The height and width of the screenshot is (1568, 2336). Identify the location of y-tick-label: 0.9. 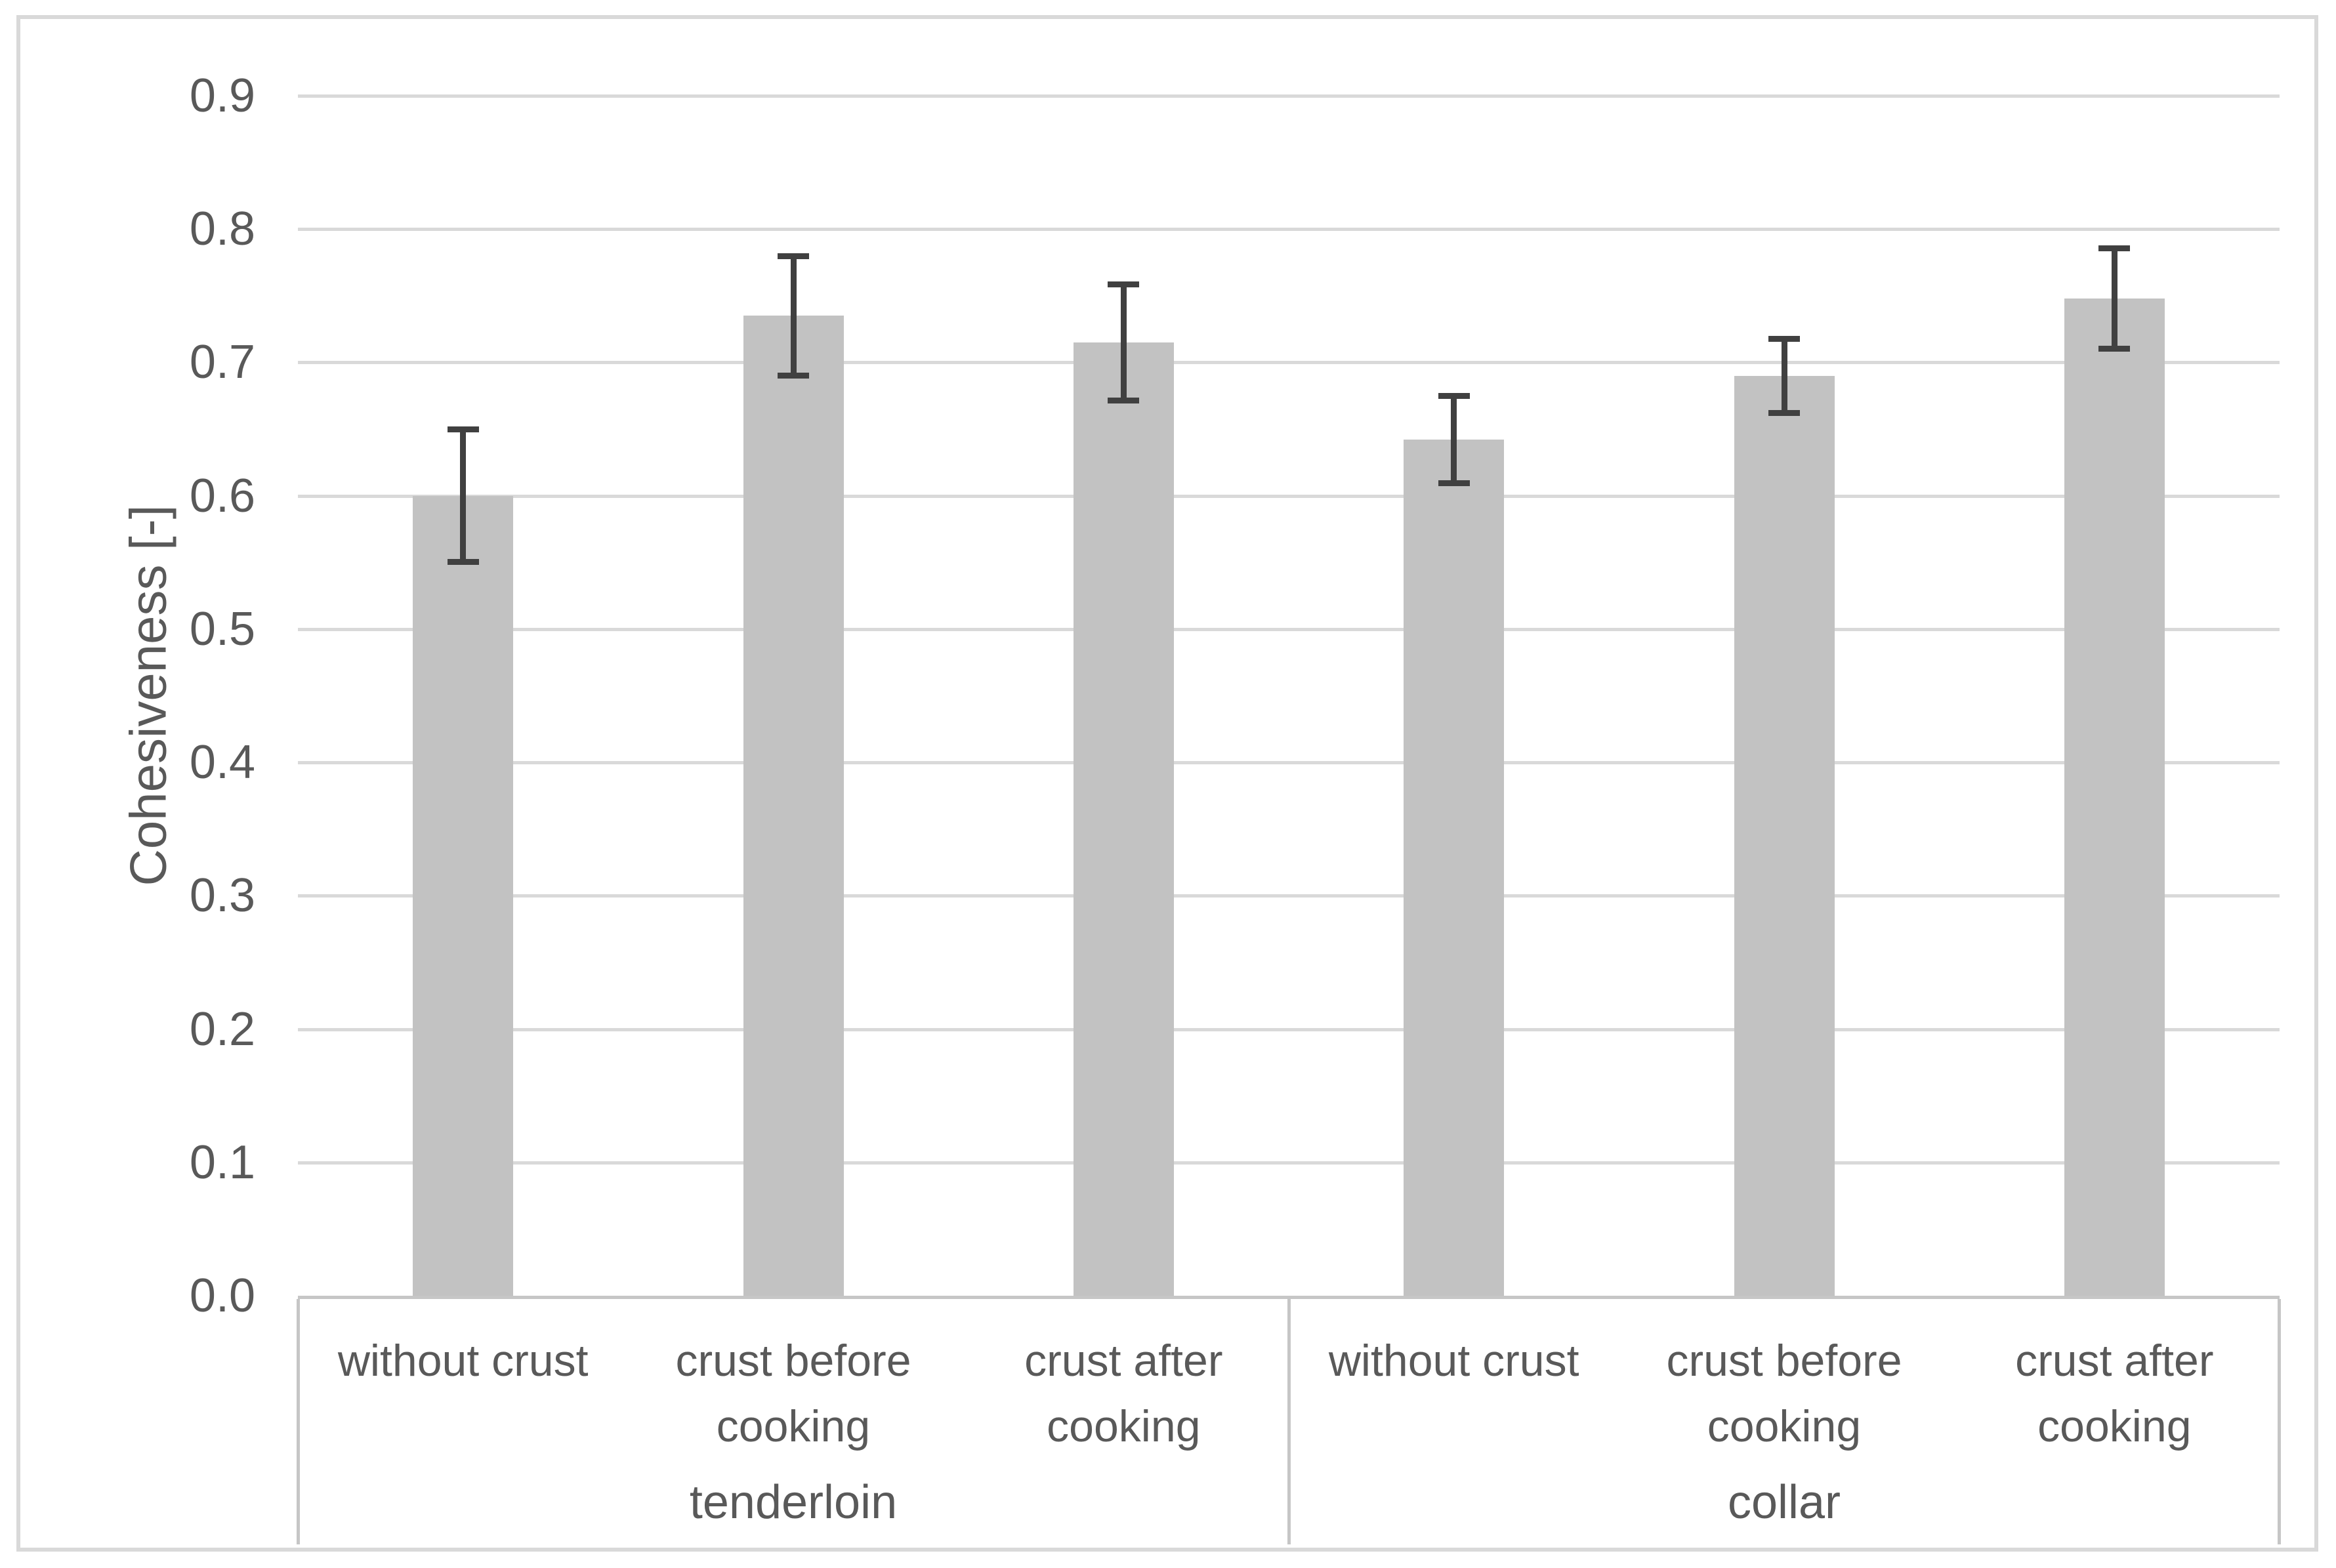
(222, 96).